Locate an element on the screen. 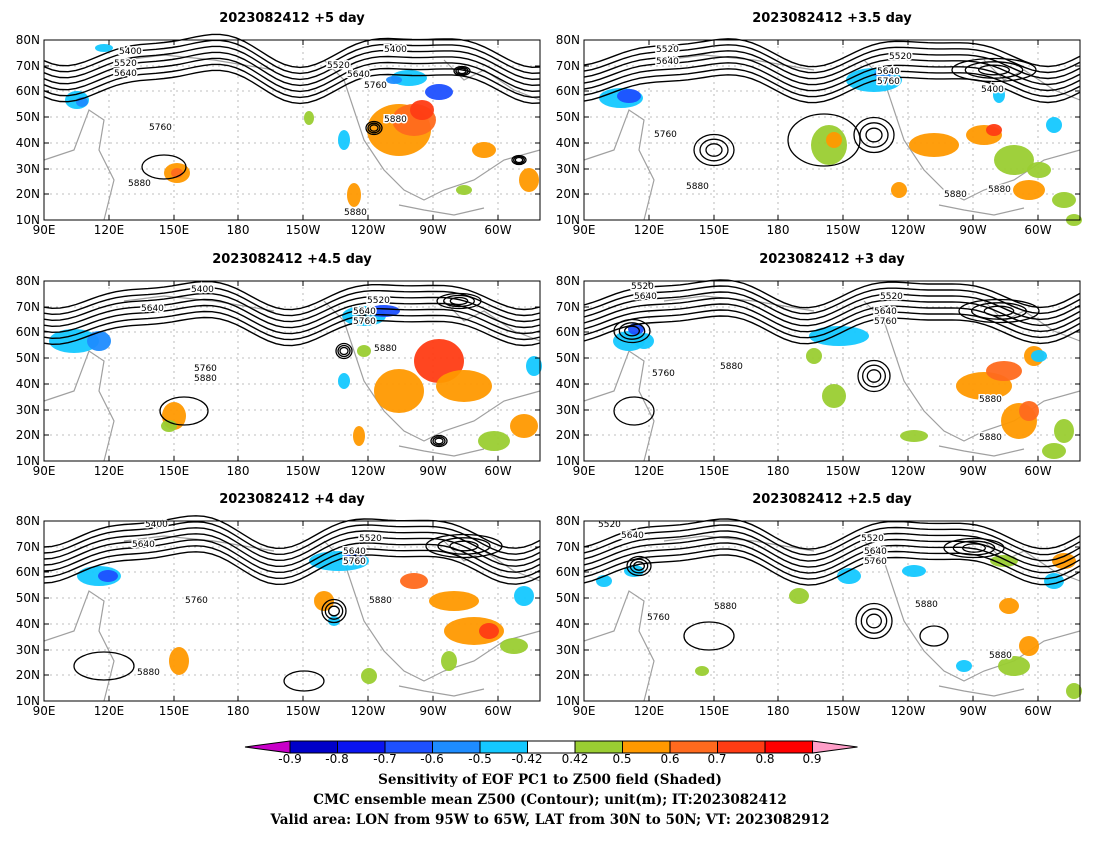 The image size is (1100, 850). sensitivity-shading is located at coordinates (843, 391).